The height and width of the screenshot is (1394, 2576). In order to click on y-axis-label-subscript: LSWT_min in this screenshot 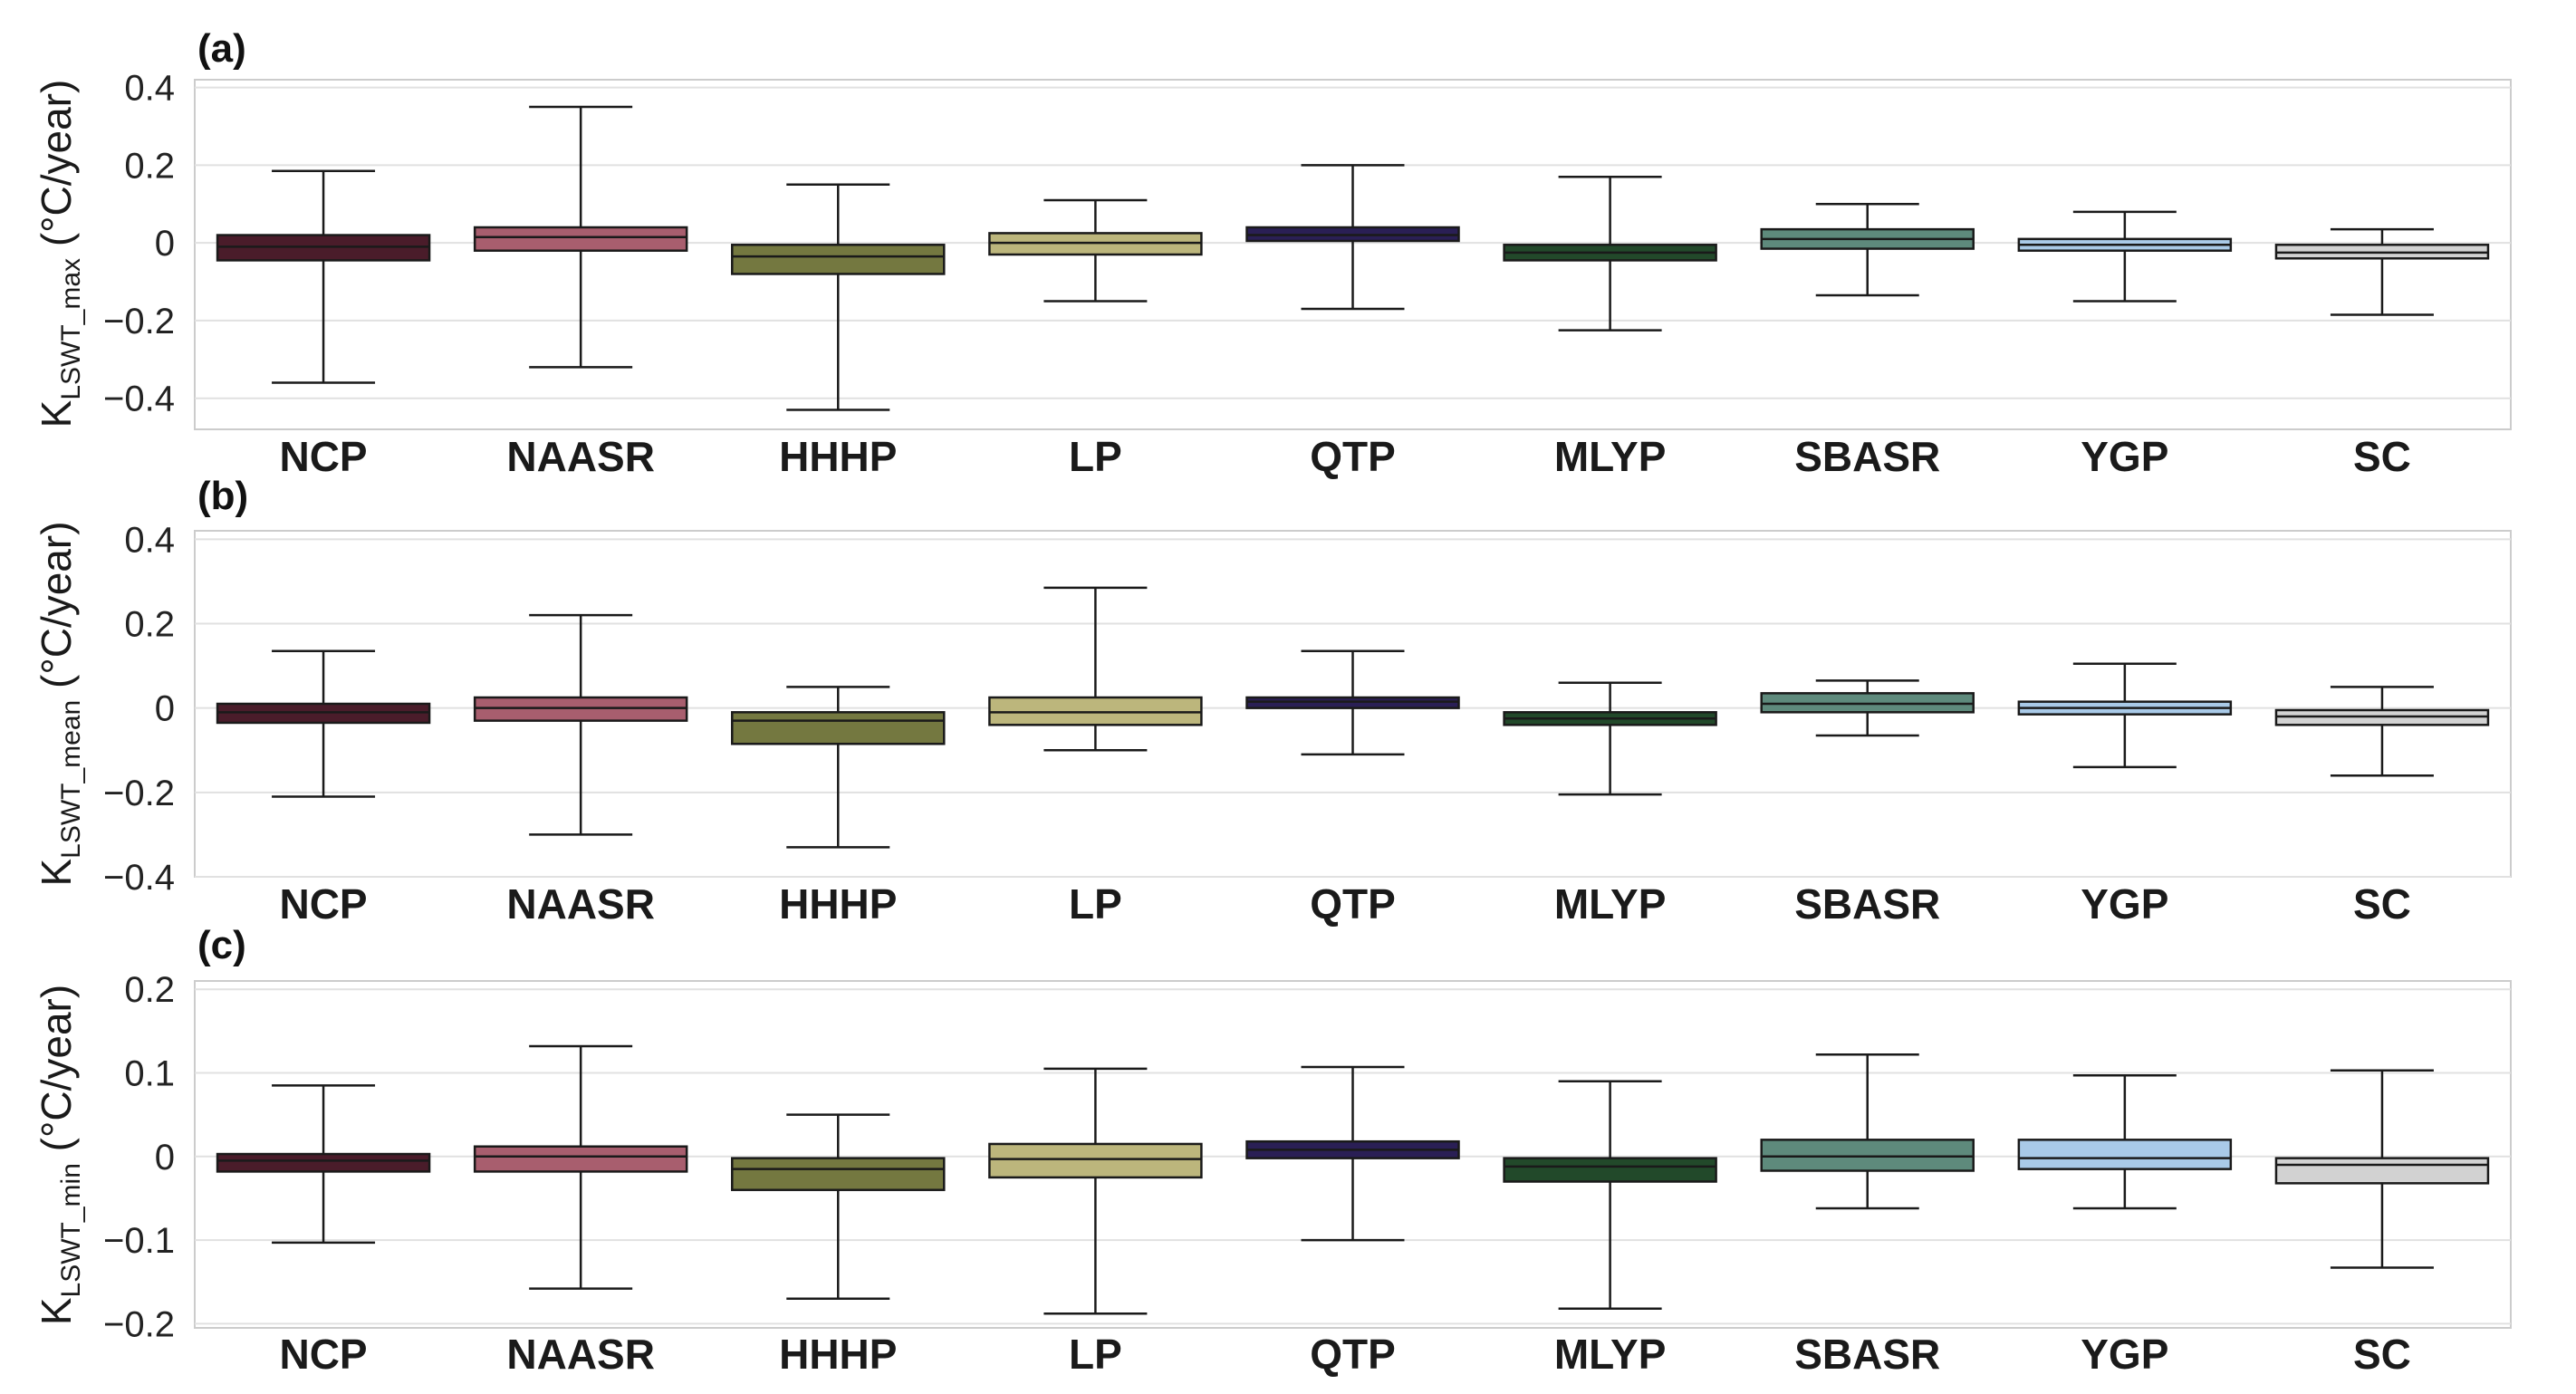, I will do `click(71, 1230)`.